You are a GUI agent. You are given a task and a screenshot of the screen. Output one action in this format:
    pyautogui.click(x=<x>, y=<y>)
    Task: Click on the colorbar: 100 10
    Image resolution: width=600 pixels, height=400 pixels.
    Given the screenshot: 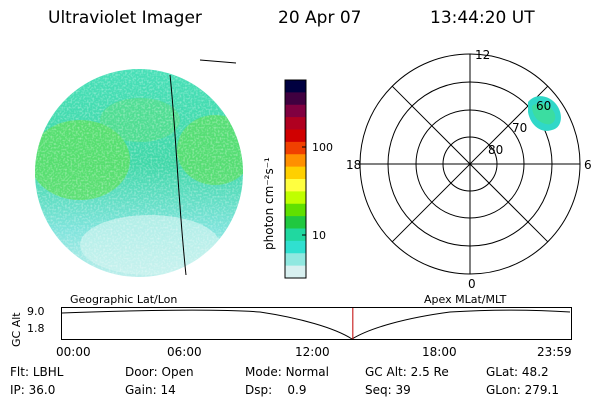 What is the action you would take?
    pyautogui.click(x=308, y=179)
    